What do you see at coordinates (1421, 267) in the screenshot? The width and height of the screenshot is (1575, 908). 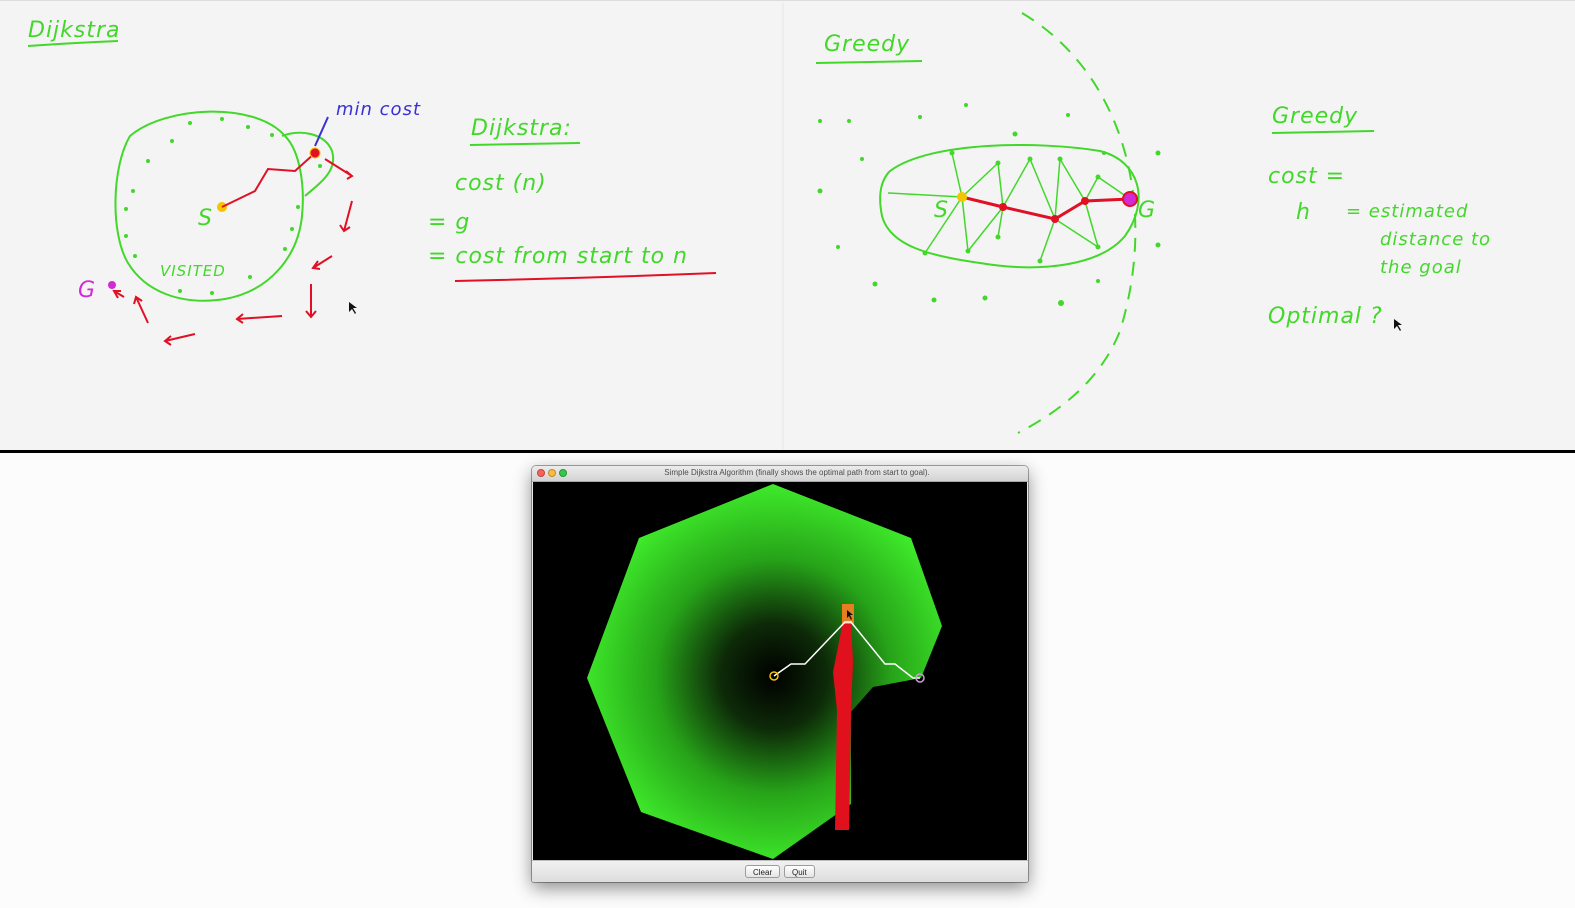 I see `greedy-note-line-5: the goal` at bounding box center [1421, 267].